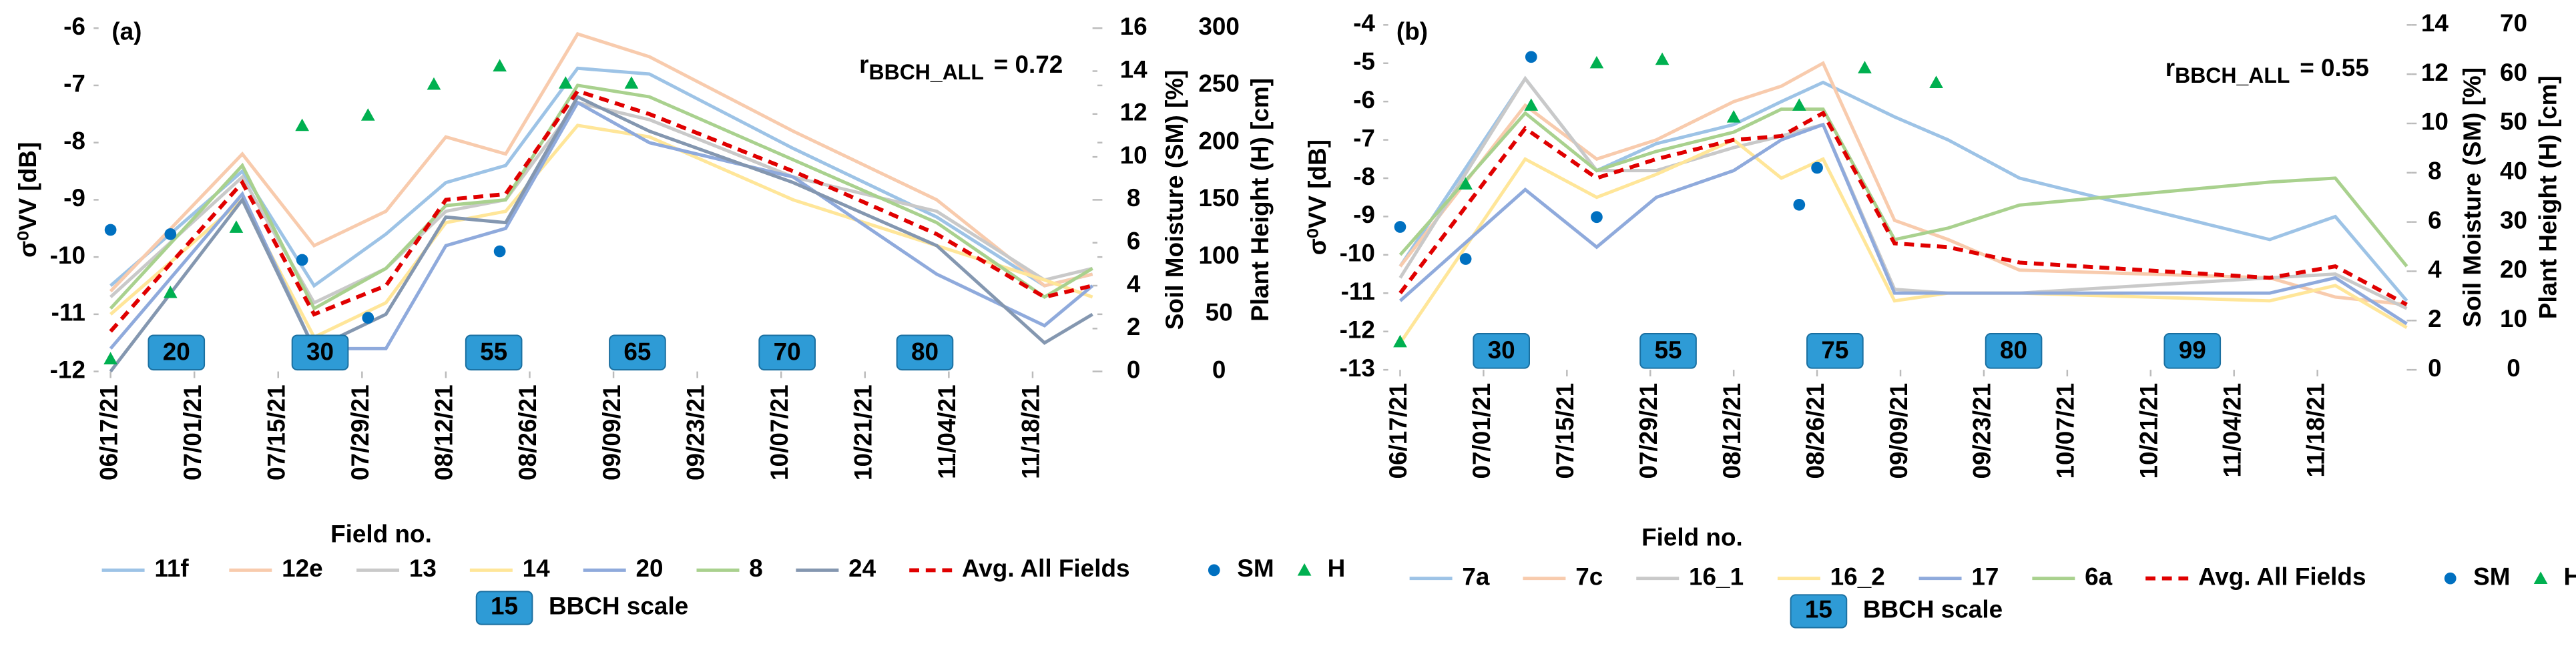  I want to click on legend-label: 16_2, so click(1857, 576).